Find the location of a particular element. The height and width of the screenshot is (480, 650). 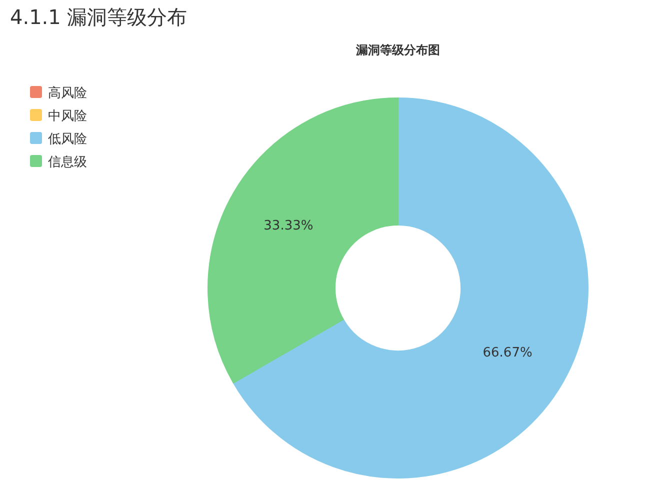

data-label: 33.33% is located at coordinates (289, 226).